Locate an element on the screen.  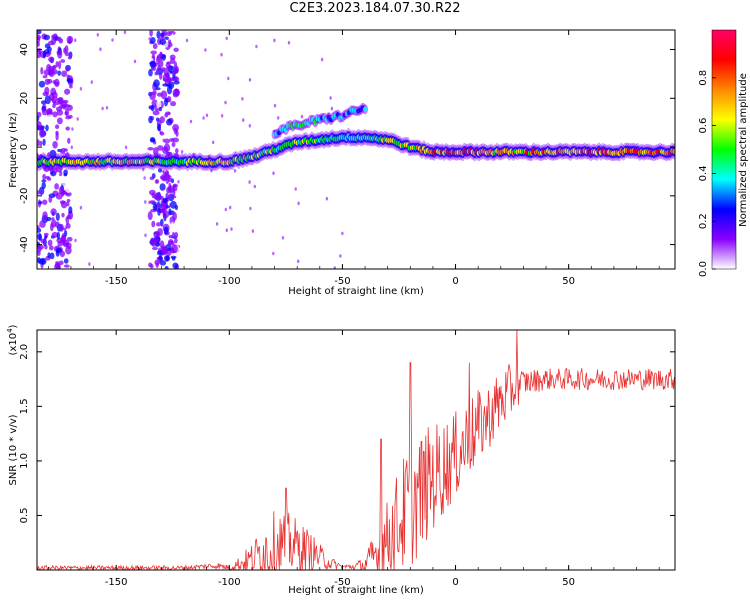
colorbar-tick-label: 0.6 is located at coordinates (703, 126).